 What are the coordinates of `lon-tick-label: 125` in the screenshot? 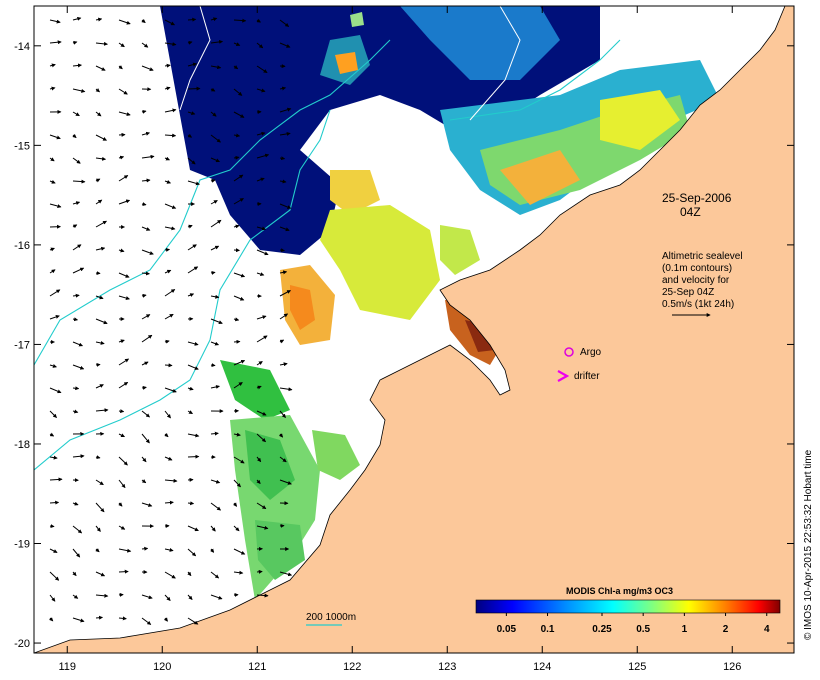 It's located at (637, 667).